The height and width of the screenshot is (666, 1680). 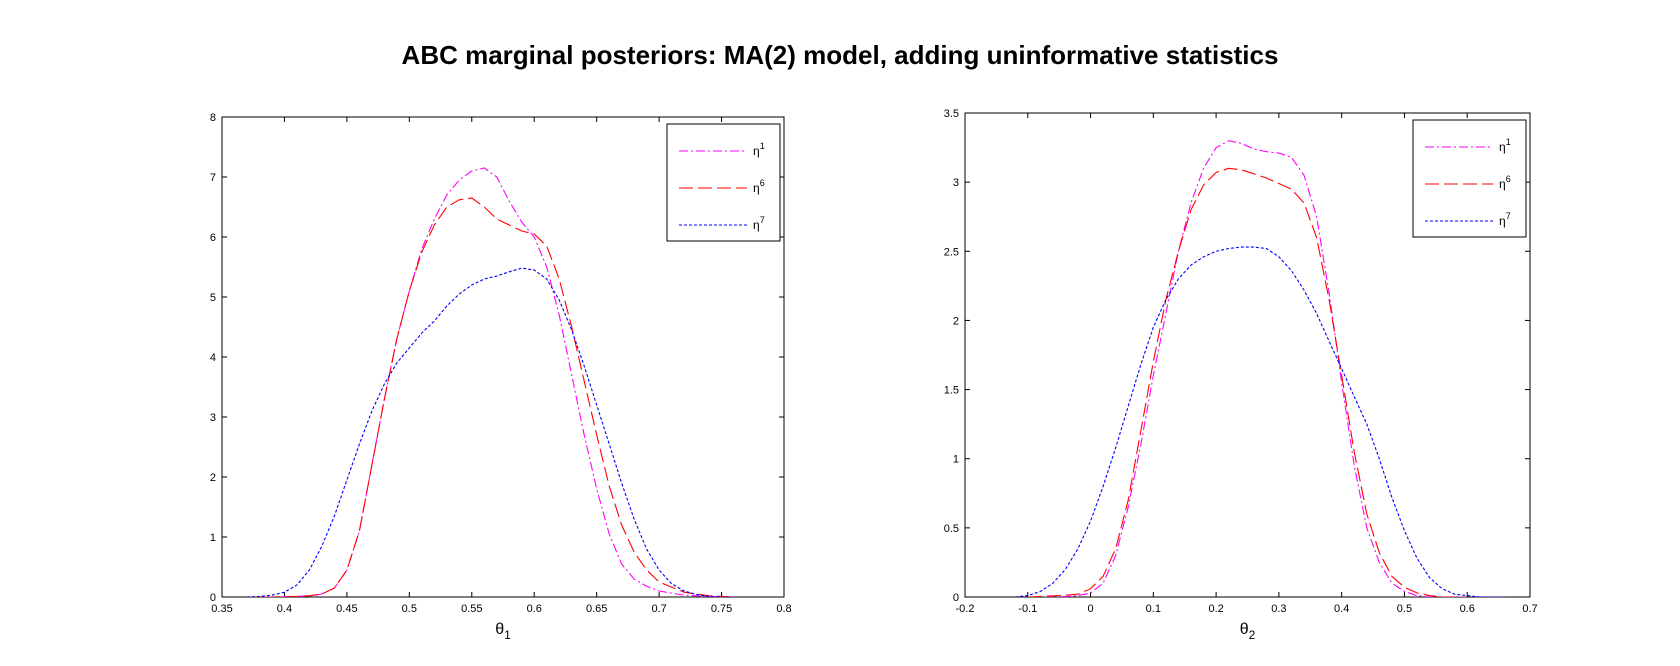 What do you see at coordinates (1153, 609) in the screenshot?
I see `x-tick-label: 0.1` at bounding box center [1153, 609].